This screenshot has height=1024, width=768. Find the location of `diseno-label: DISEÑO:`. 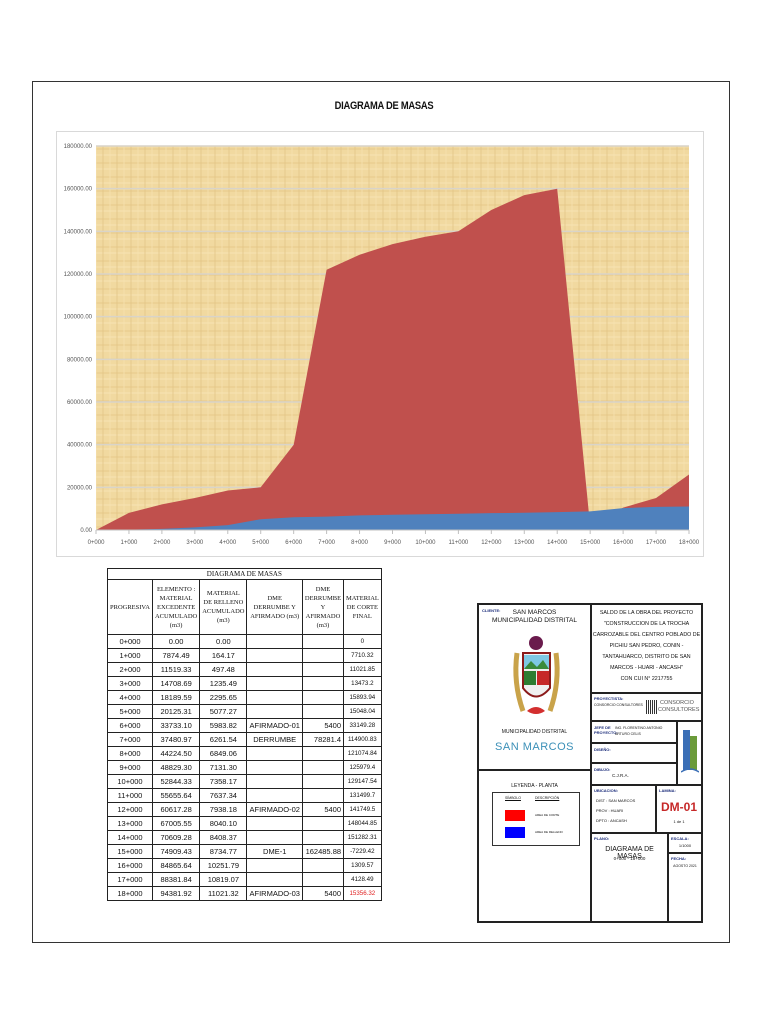

diseno-label: DISEÑO: is located at coordinates (602, 749).